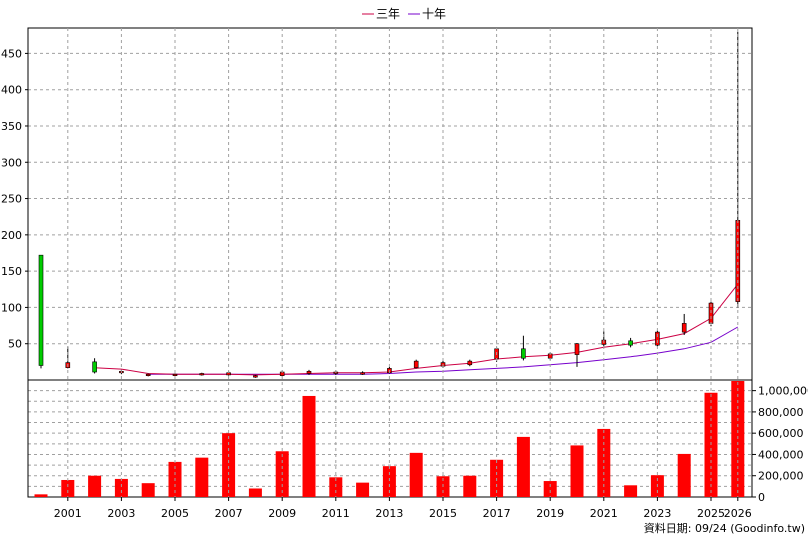 The width and height of the screenshot is (808, 540). I want to click on x-tick-label: 2017, so click(497, 513).